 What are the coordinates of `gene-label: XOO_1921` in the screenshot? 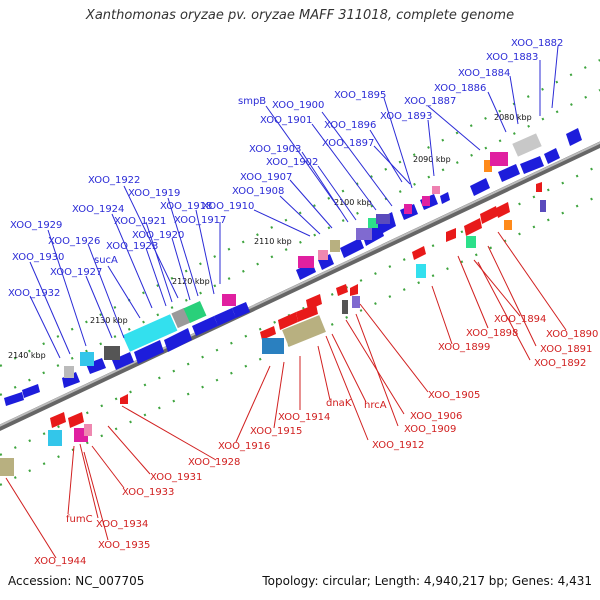 It's located at (140, 221).